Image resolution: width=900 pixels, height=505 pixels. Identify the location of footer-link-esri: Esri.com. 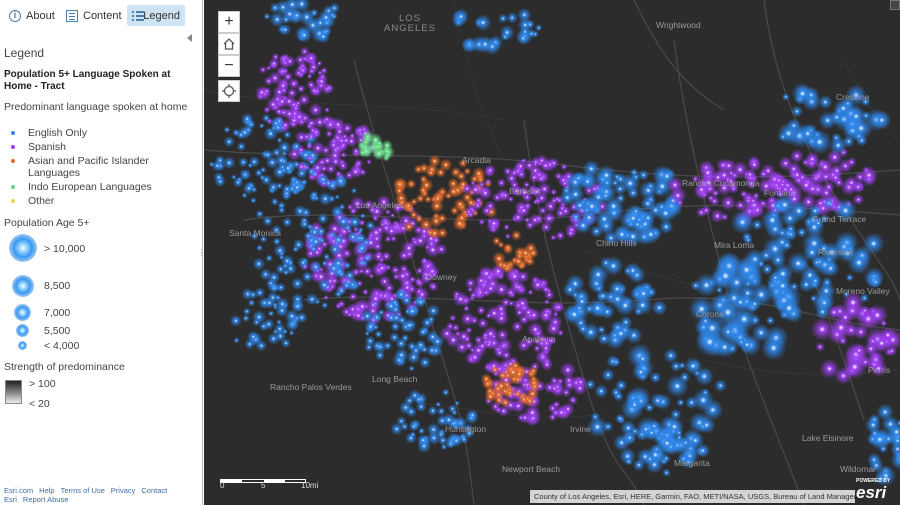
(19, 490).